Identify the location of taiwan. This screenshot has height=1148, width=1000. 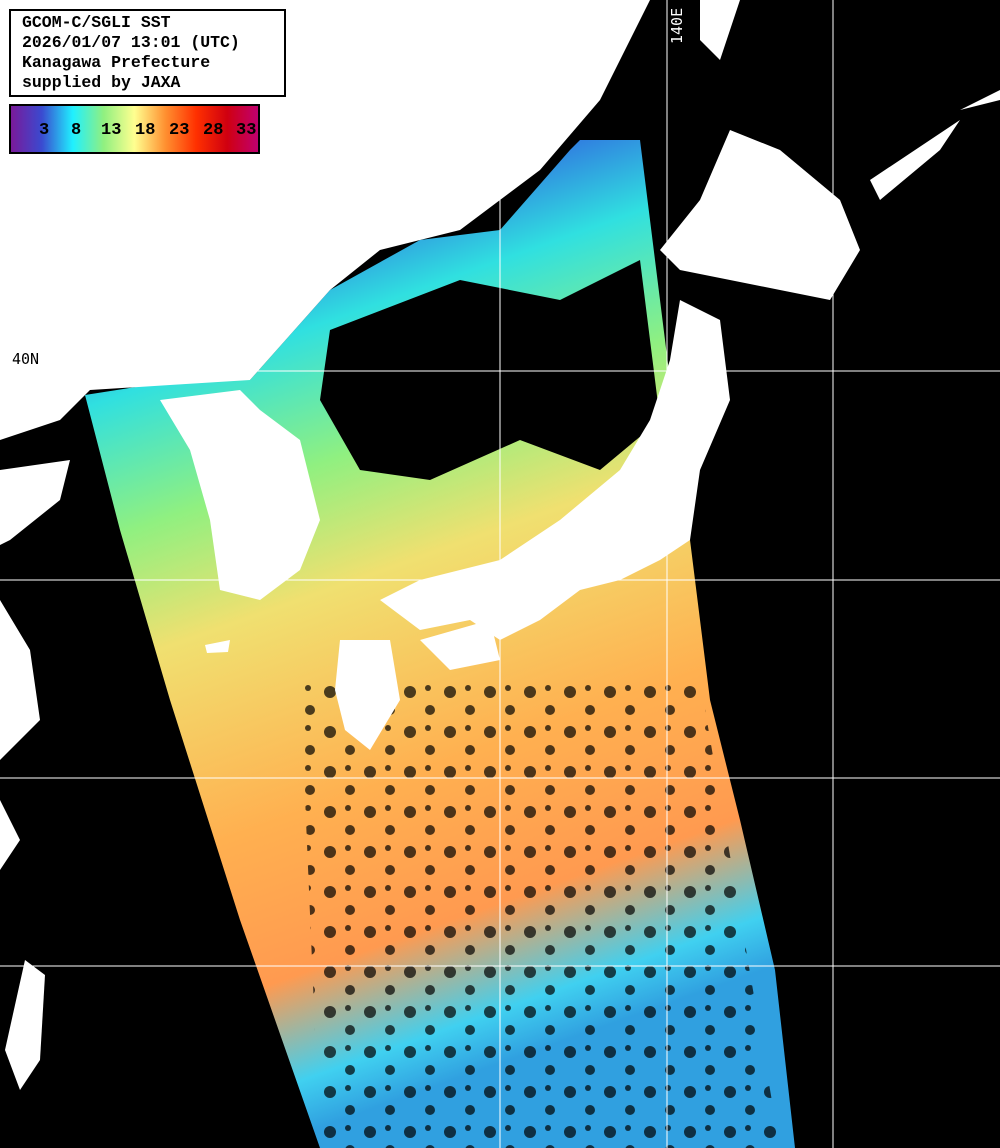
(25, 1025).